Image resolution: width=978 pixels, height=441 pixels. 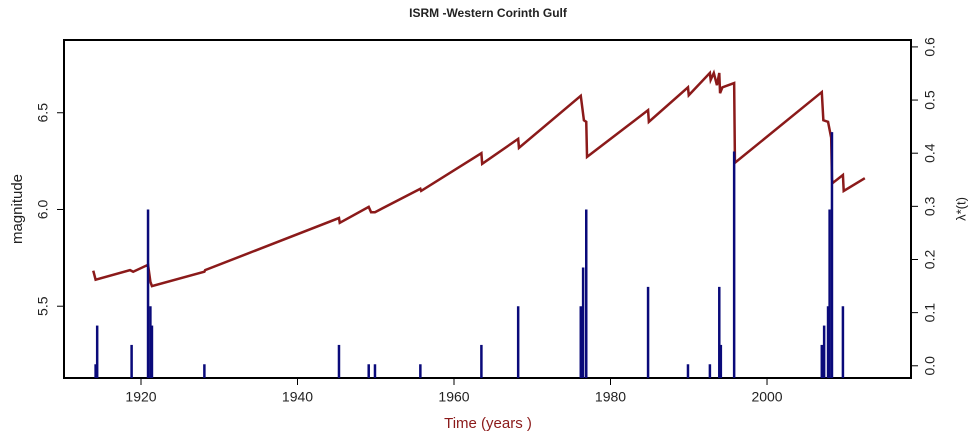 What do you see at coordinates (17, 209) in the screenshot?
I see `y-axis-label: magnitude` at bounding box center [17, 209].